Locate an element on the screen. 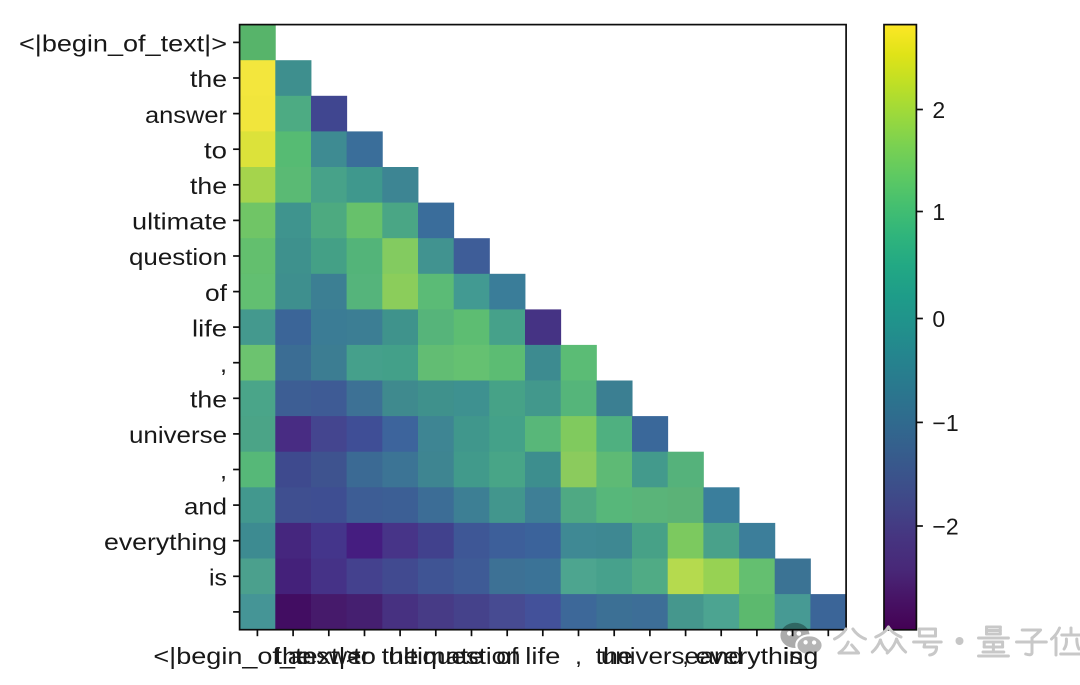 This screenshot has width=1080, height=685. svg-text: 1 is located at coordinates (938, 212).